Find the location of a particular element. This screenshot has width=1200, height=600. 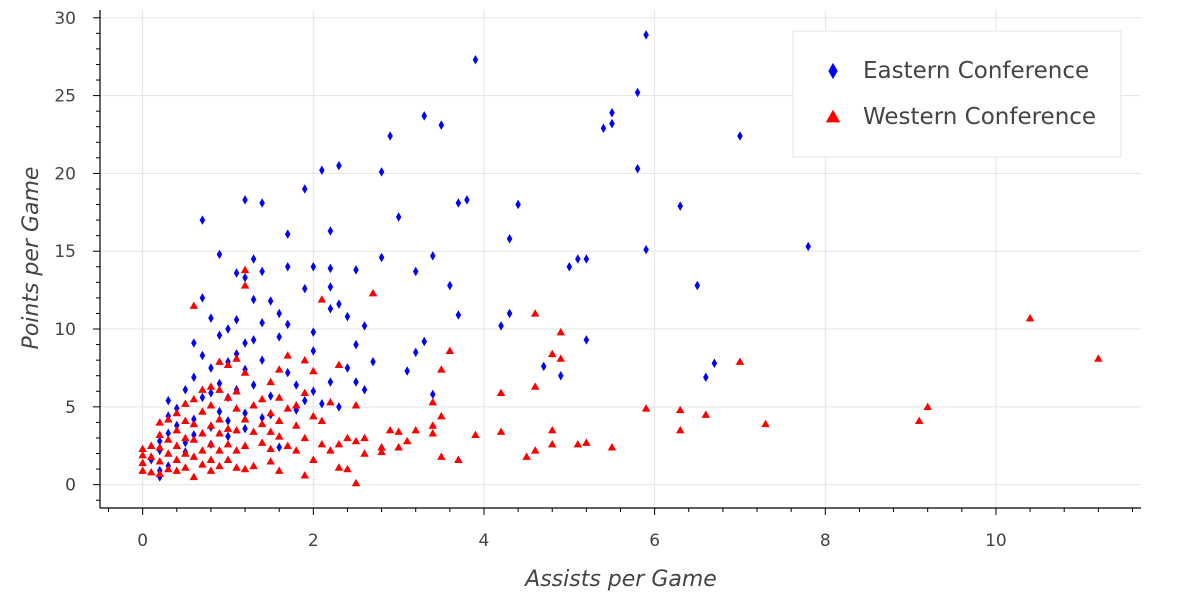

legend-label-western-conference: Western Conference is located at coordinates (979, 117).